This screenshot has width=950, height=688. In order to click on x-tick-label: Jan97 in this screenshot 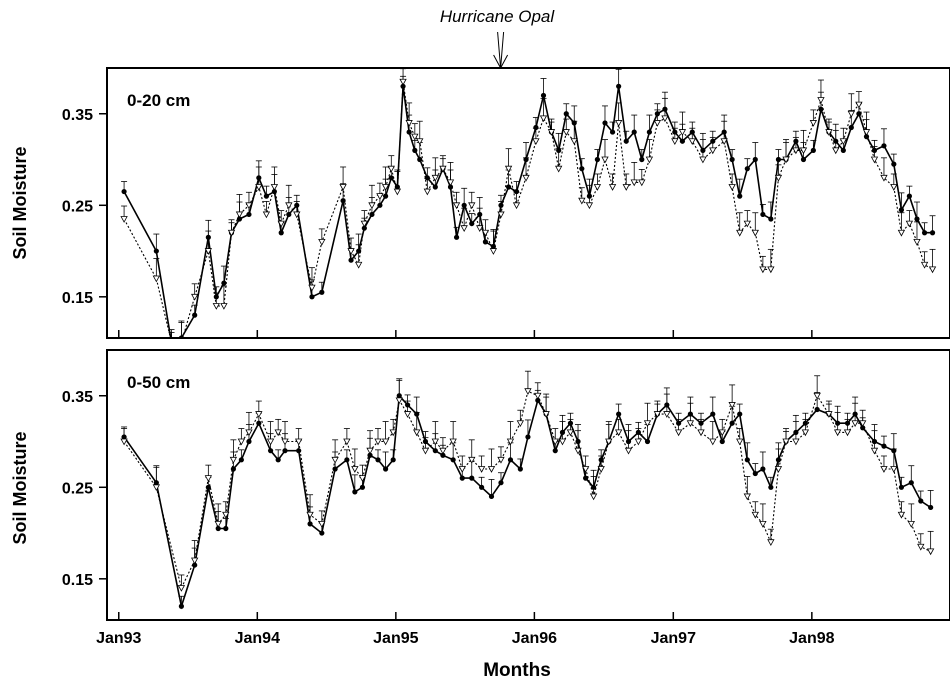, I will do `click(673, 638)`.